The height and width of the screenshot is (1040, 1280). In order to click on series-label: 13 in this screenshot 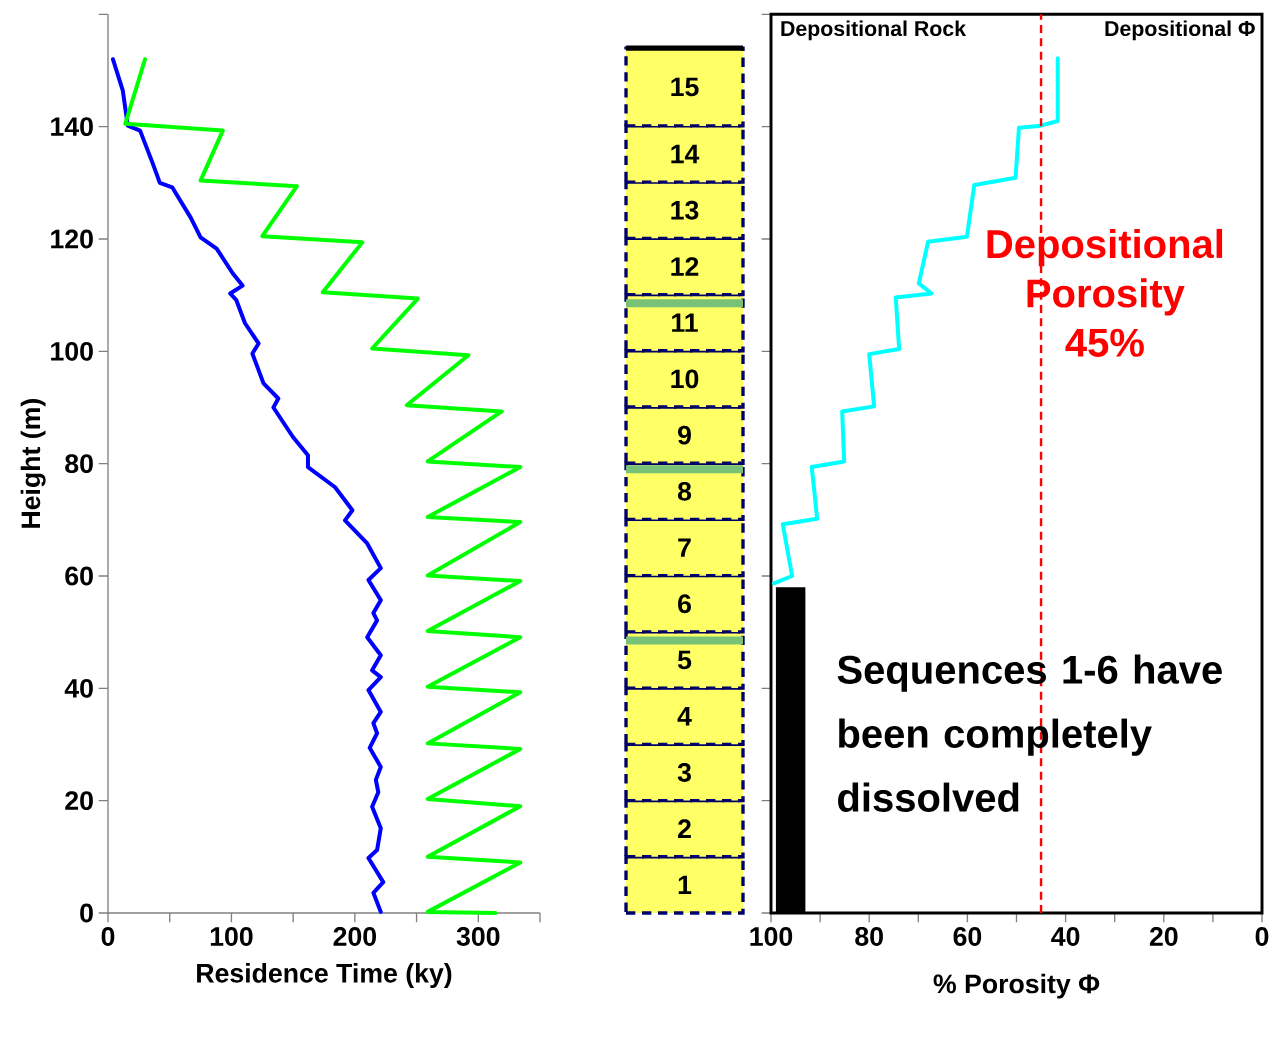, I will do `click(685, 210)`.